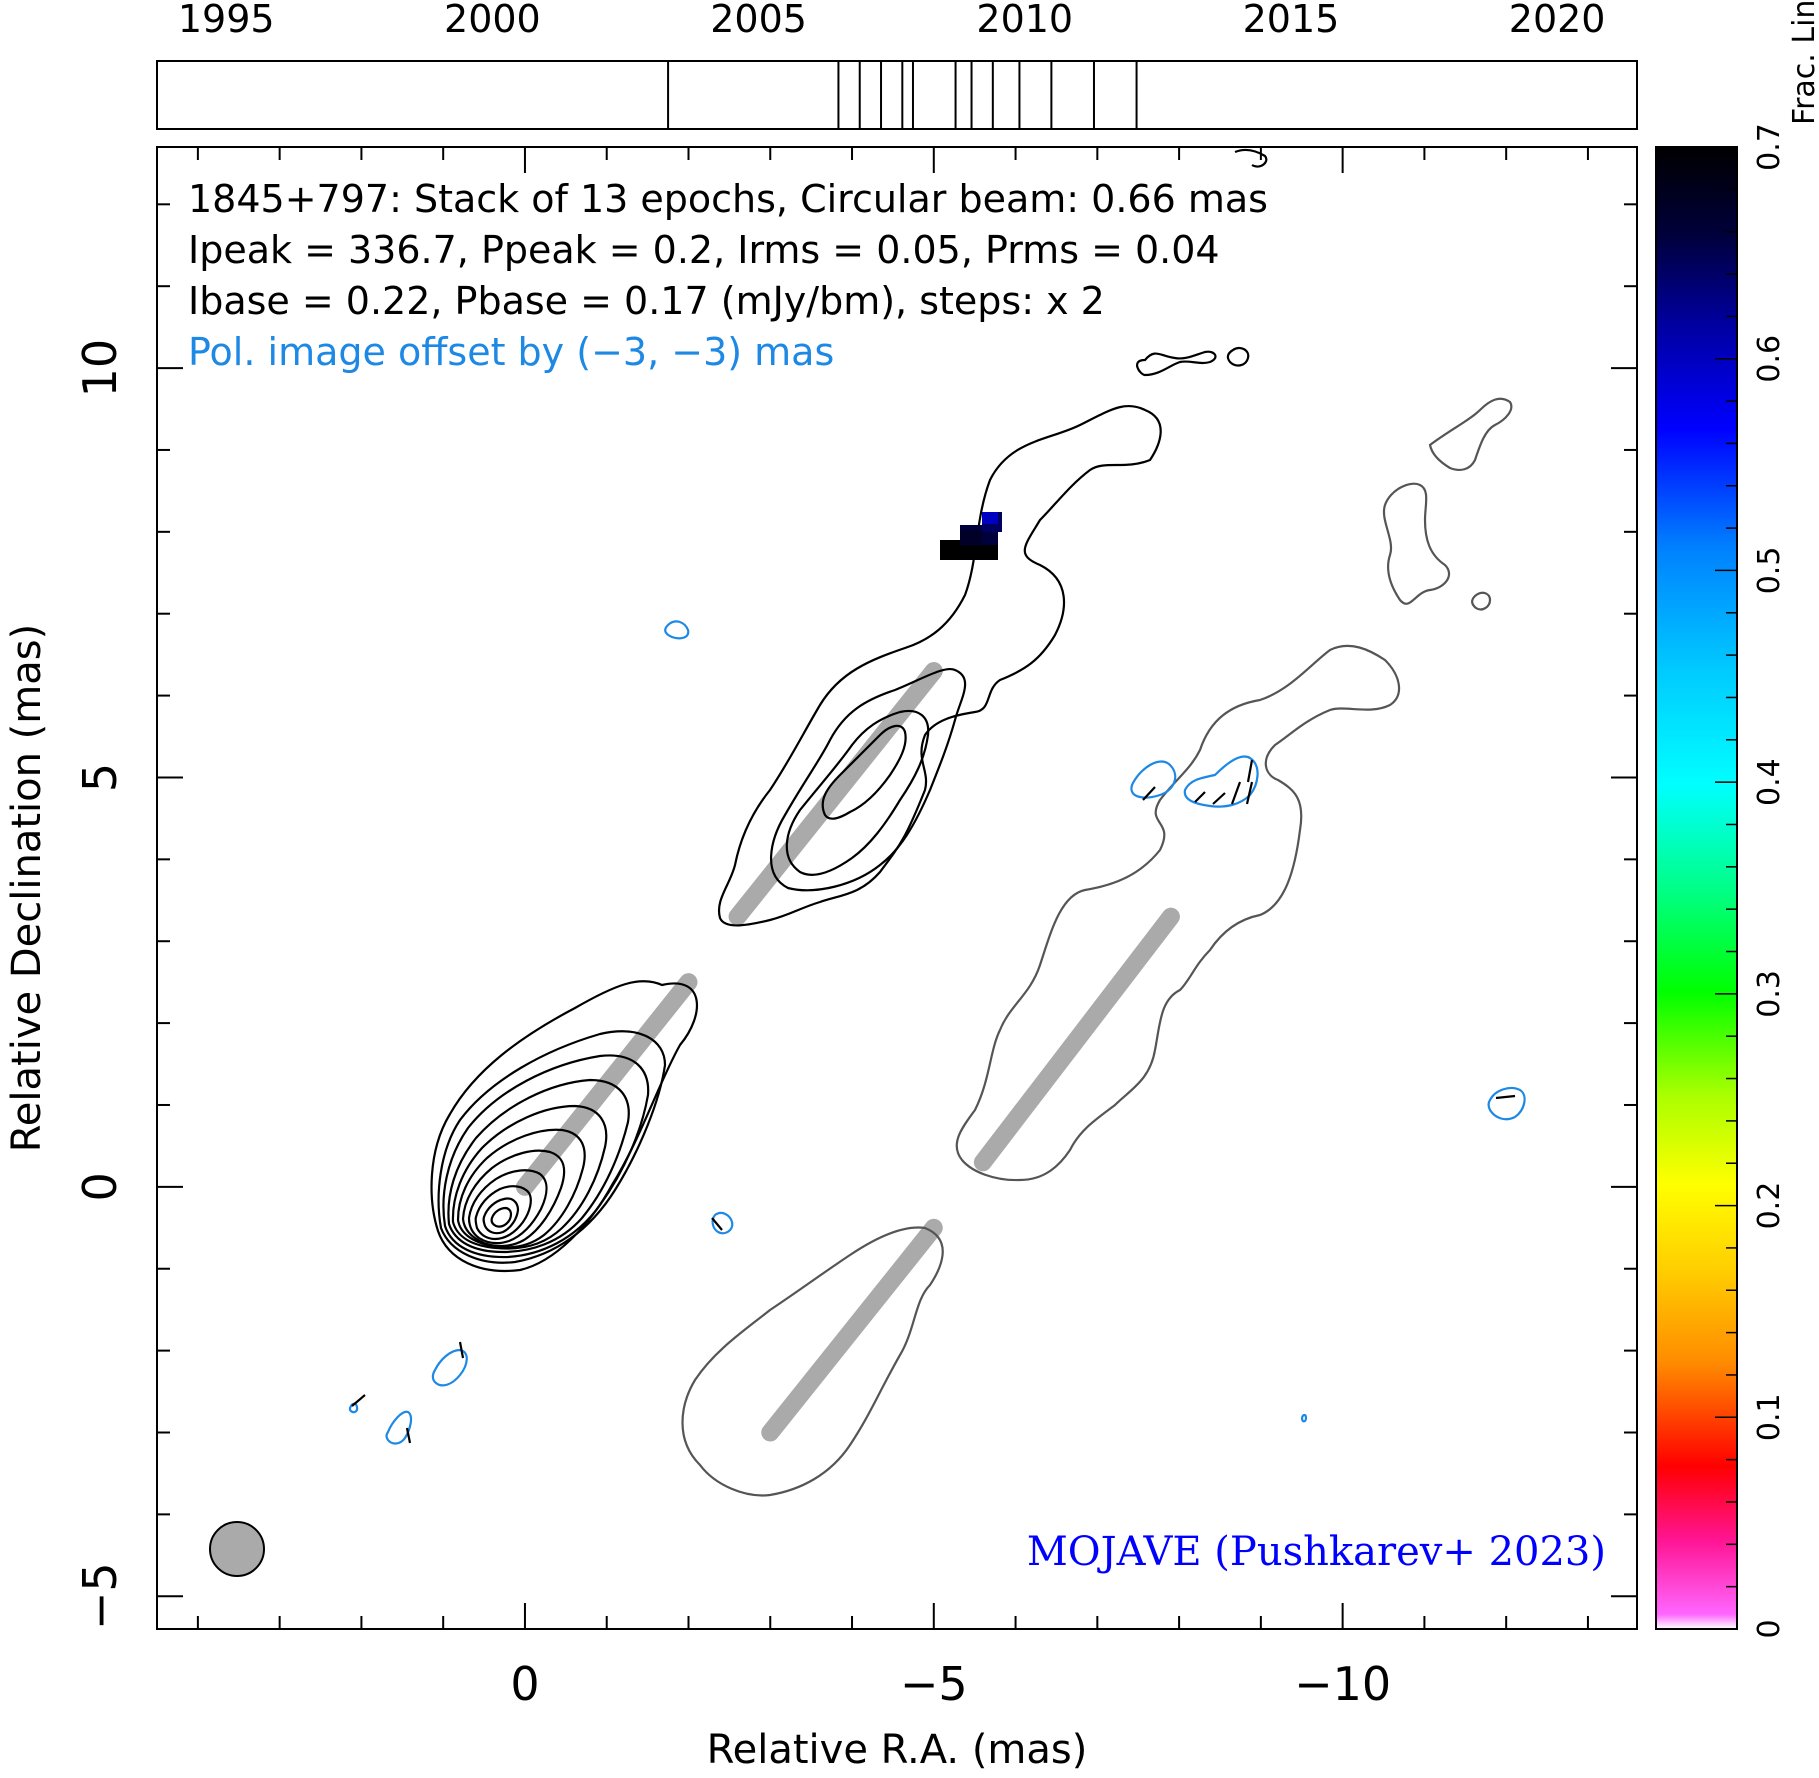 Image resolution: width=1819 pixels, height=1778 pixels. I want to click on frac-pol-patch, so click(971, 536).